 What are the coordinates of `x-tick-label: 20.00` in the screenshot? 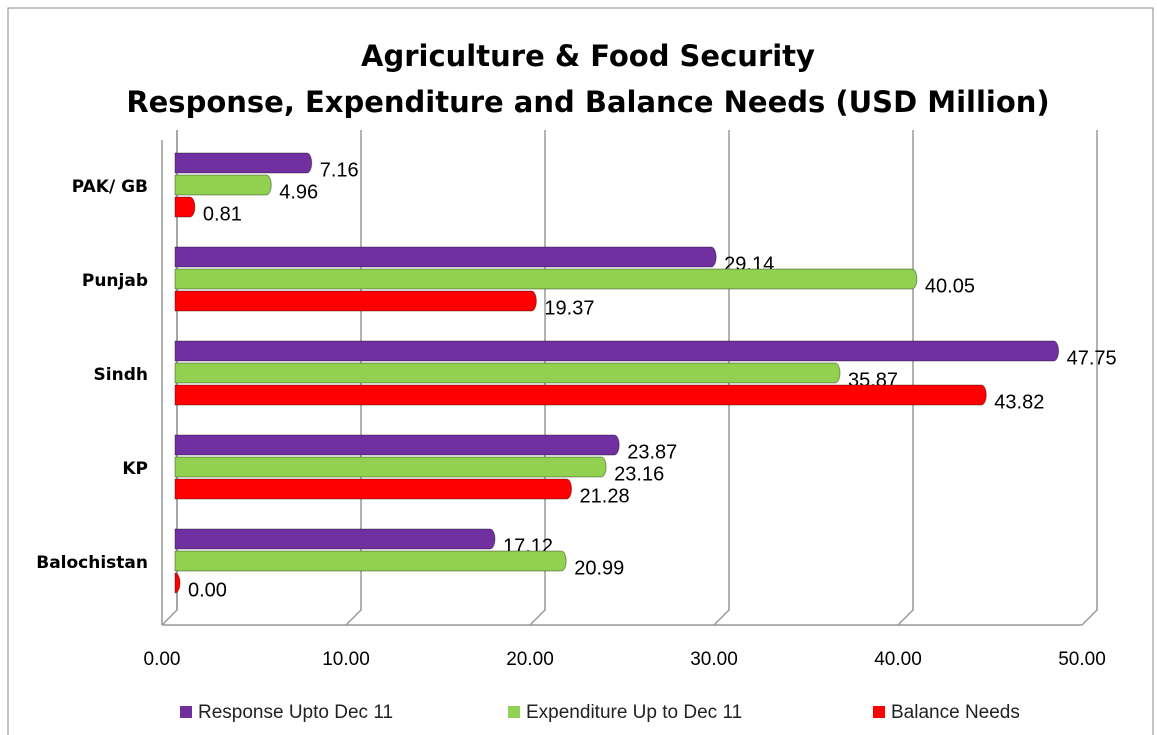 It's located at (530, 659).